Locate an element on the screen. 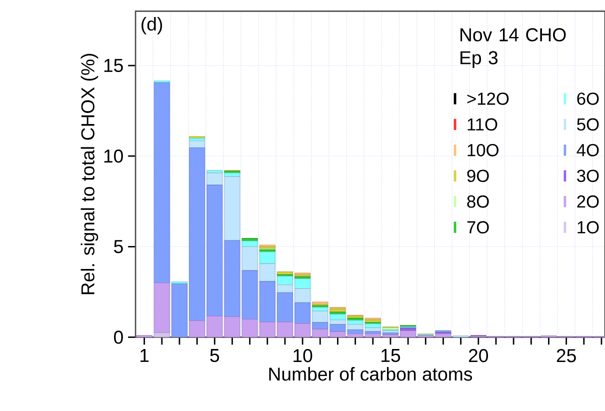 The height and width of the screenshot is (411, 605). x-tick-label: 10 is located at coordinates (303, 355).